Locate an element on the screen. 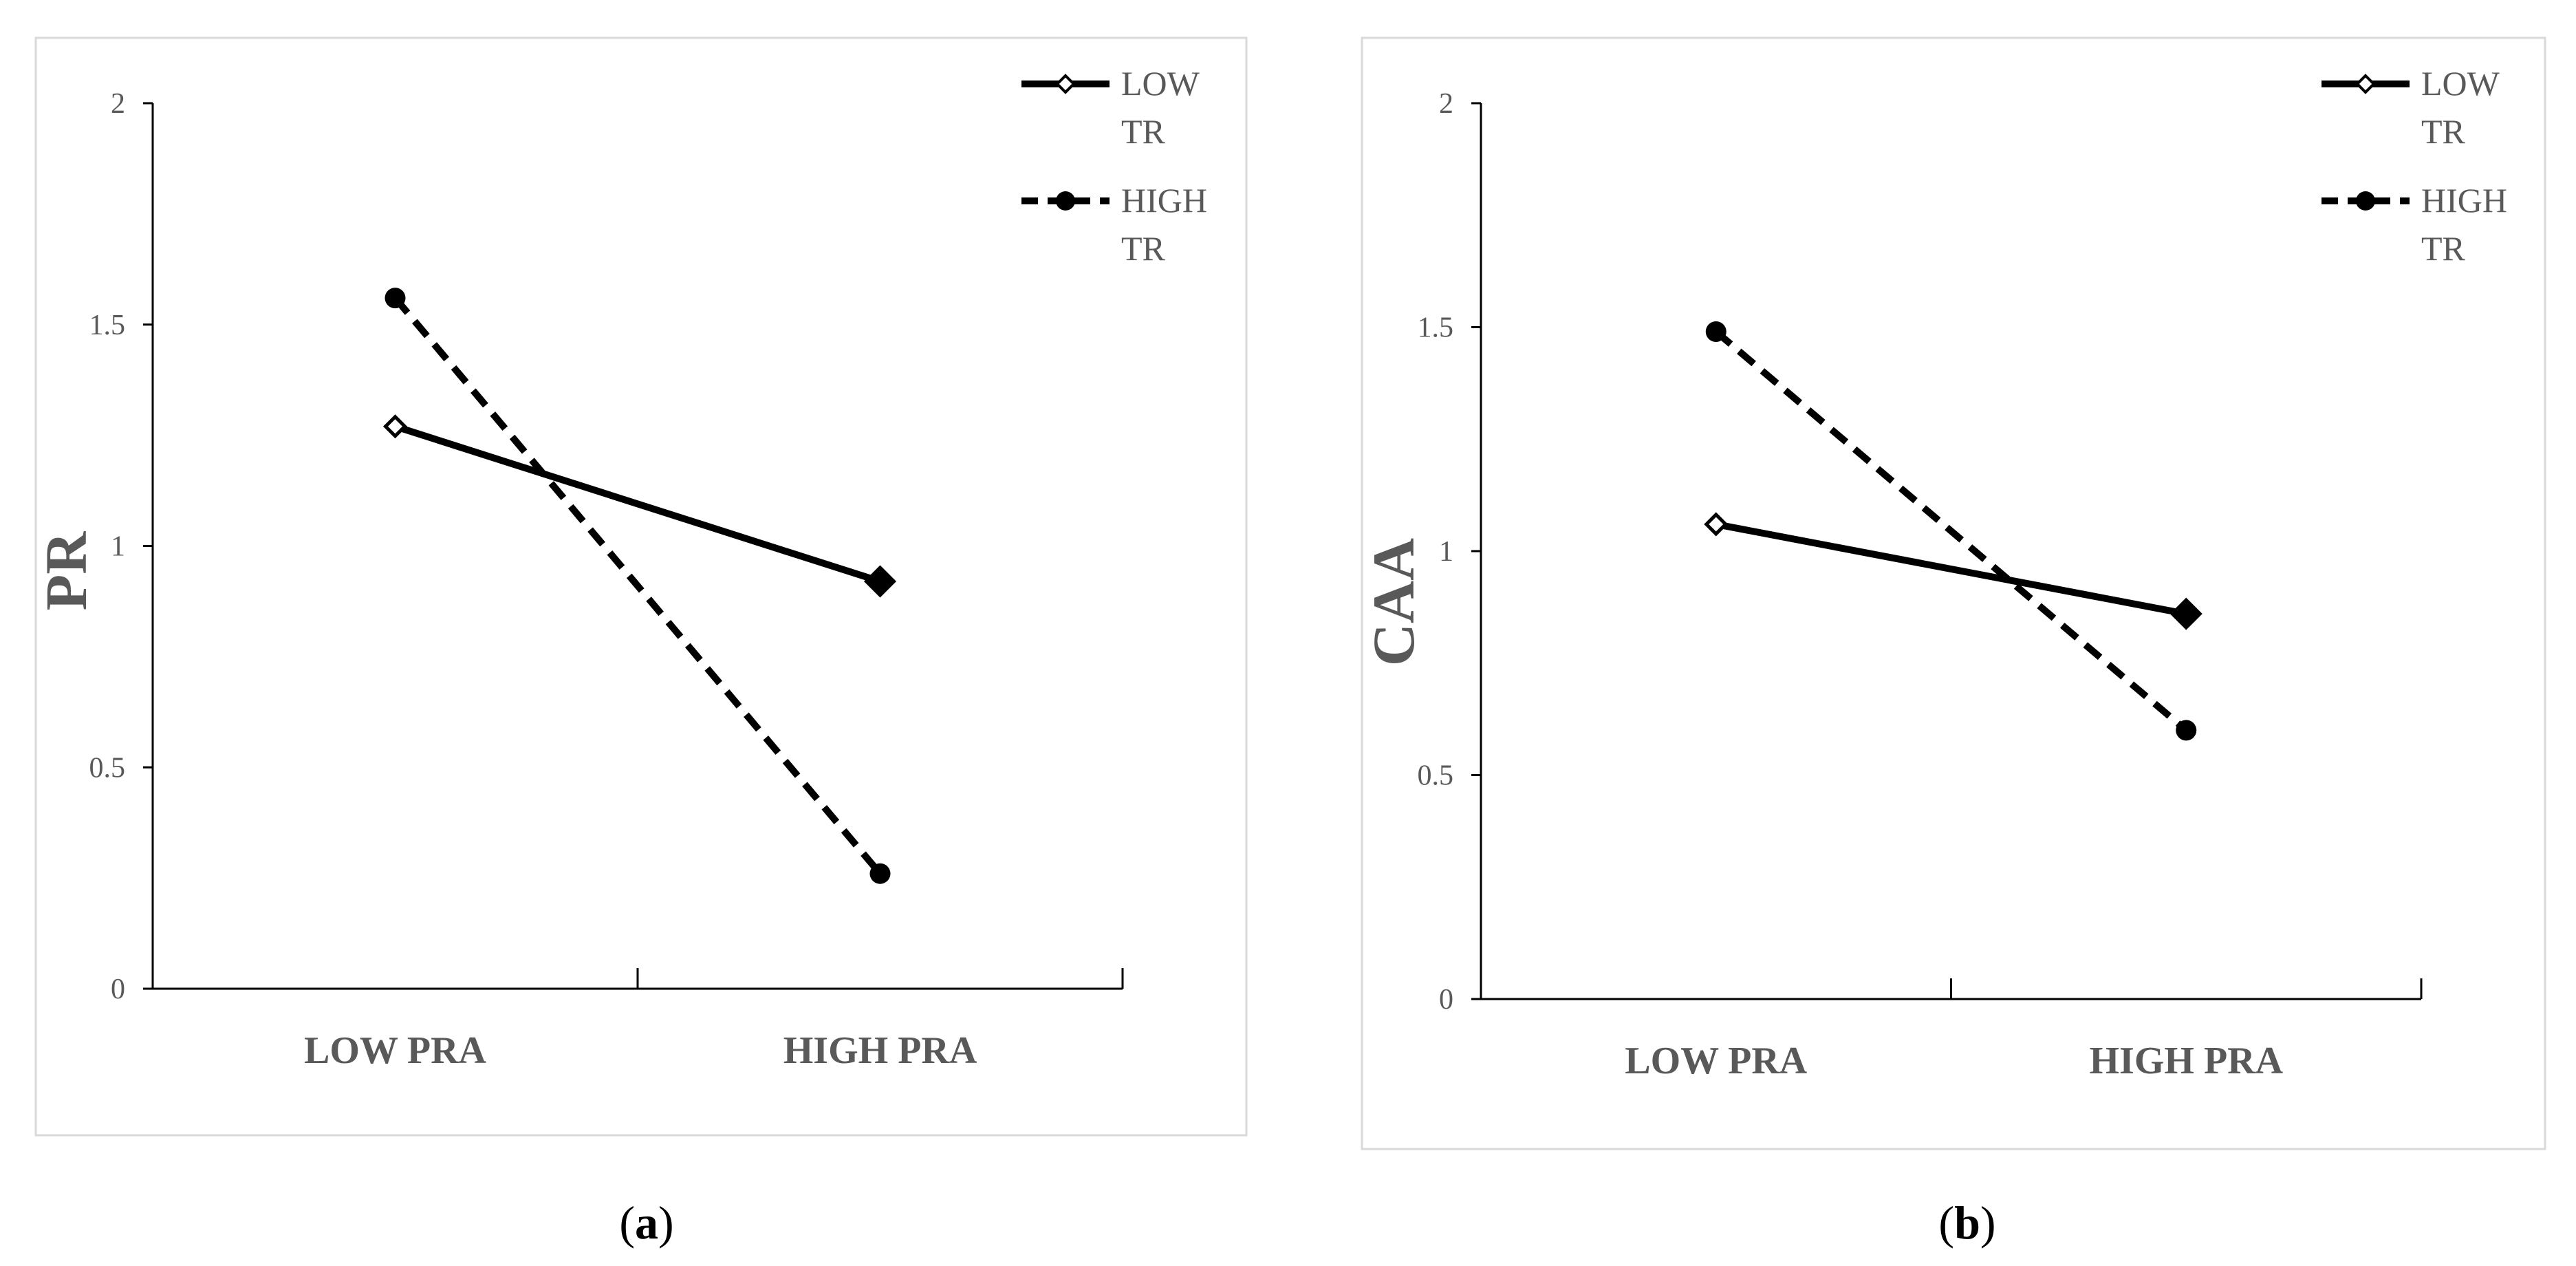  y-axis-title: PR is located at coordinates (66, 571).